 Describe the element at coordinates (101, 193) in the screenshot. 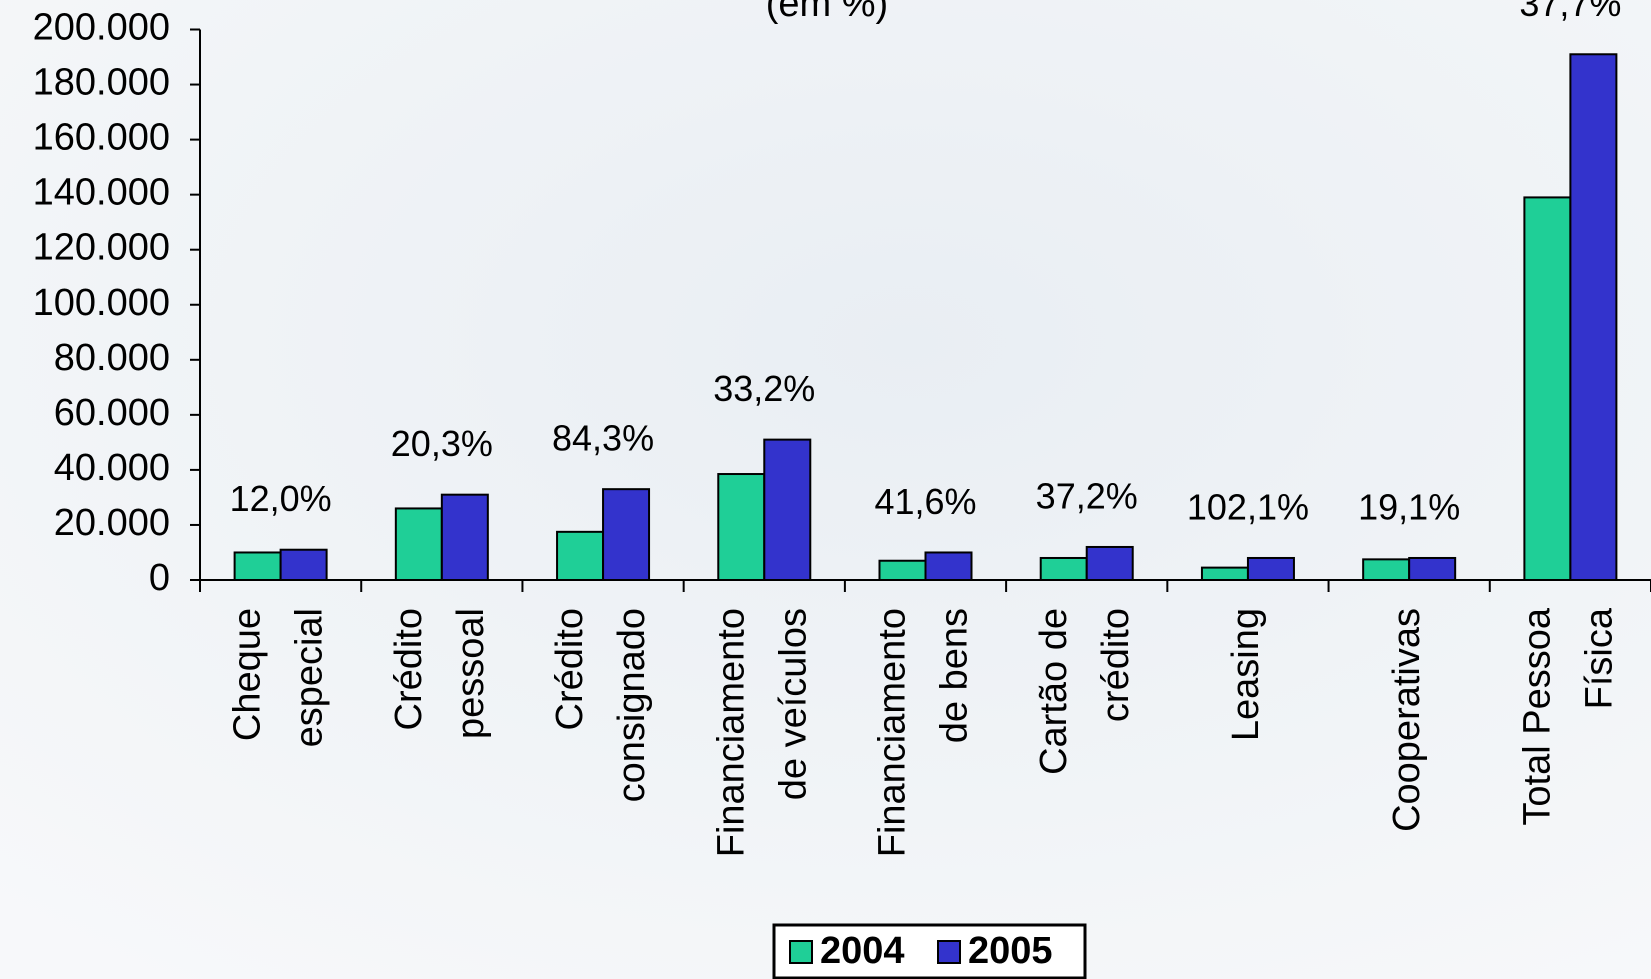

I see `y-tick-label: 140.000` at that location.